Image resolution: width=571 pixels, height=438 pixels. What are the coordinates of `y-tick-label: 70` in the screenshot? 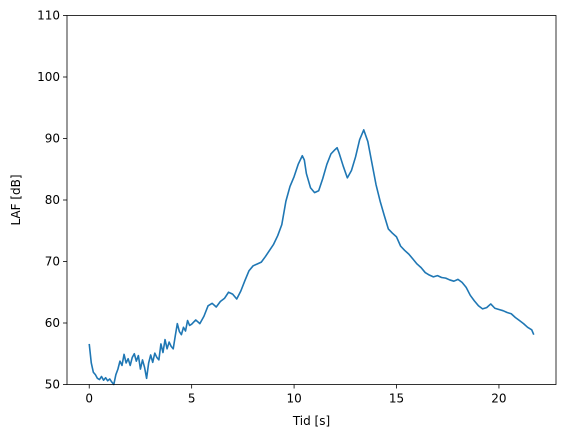 It's located at (52, 262).